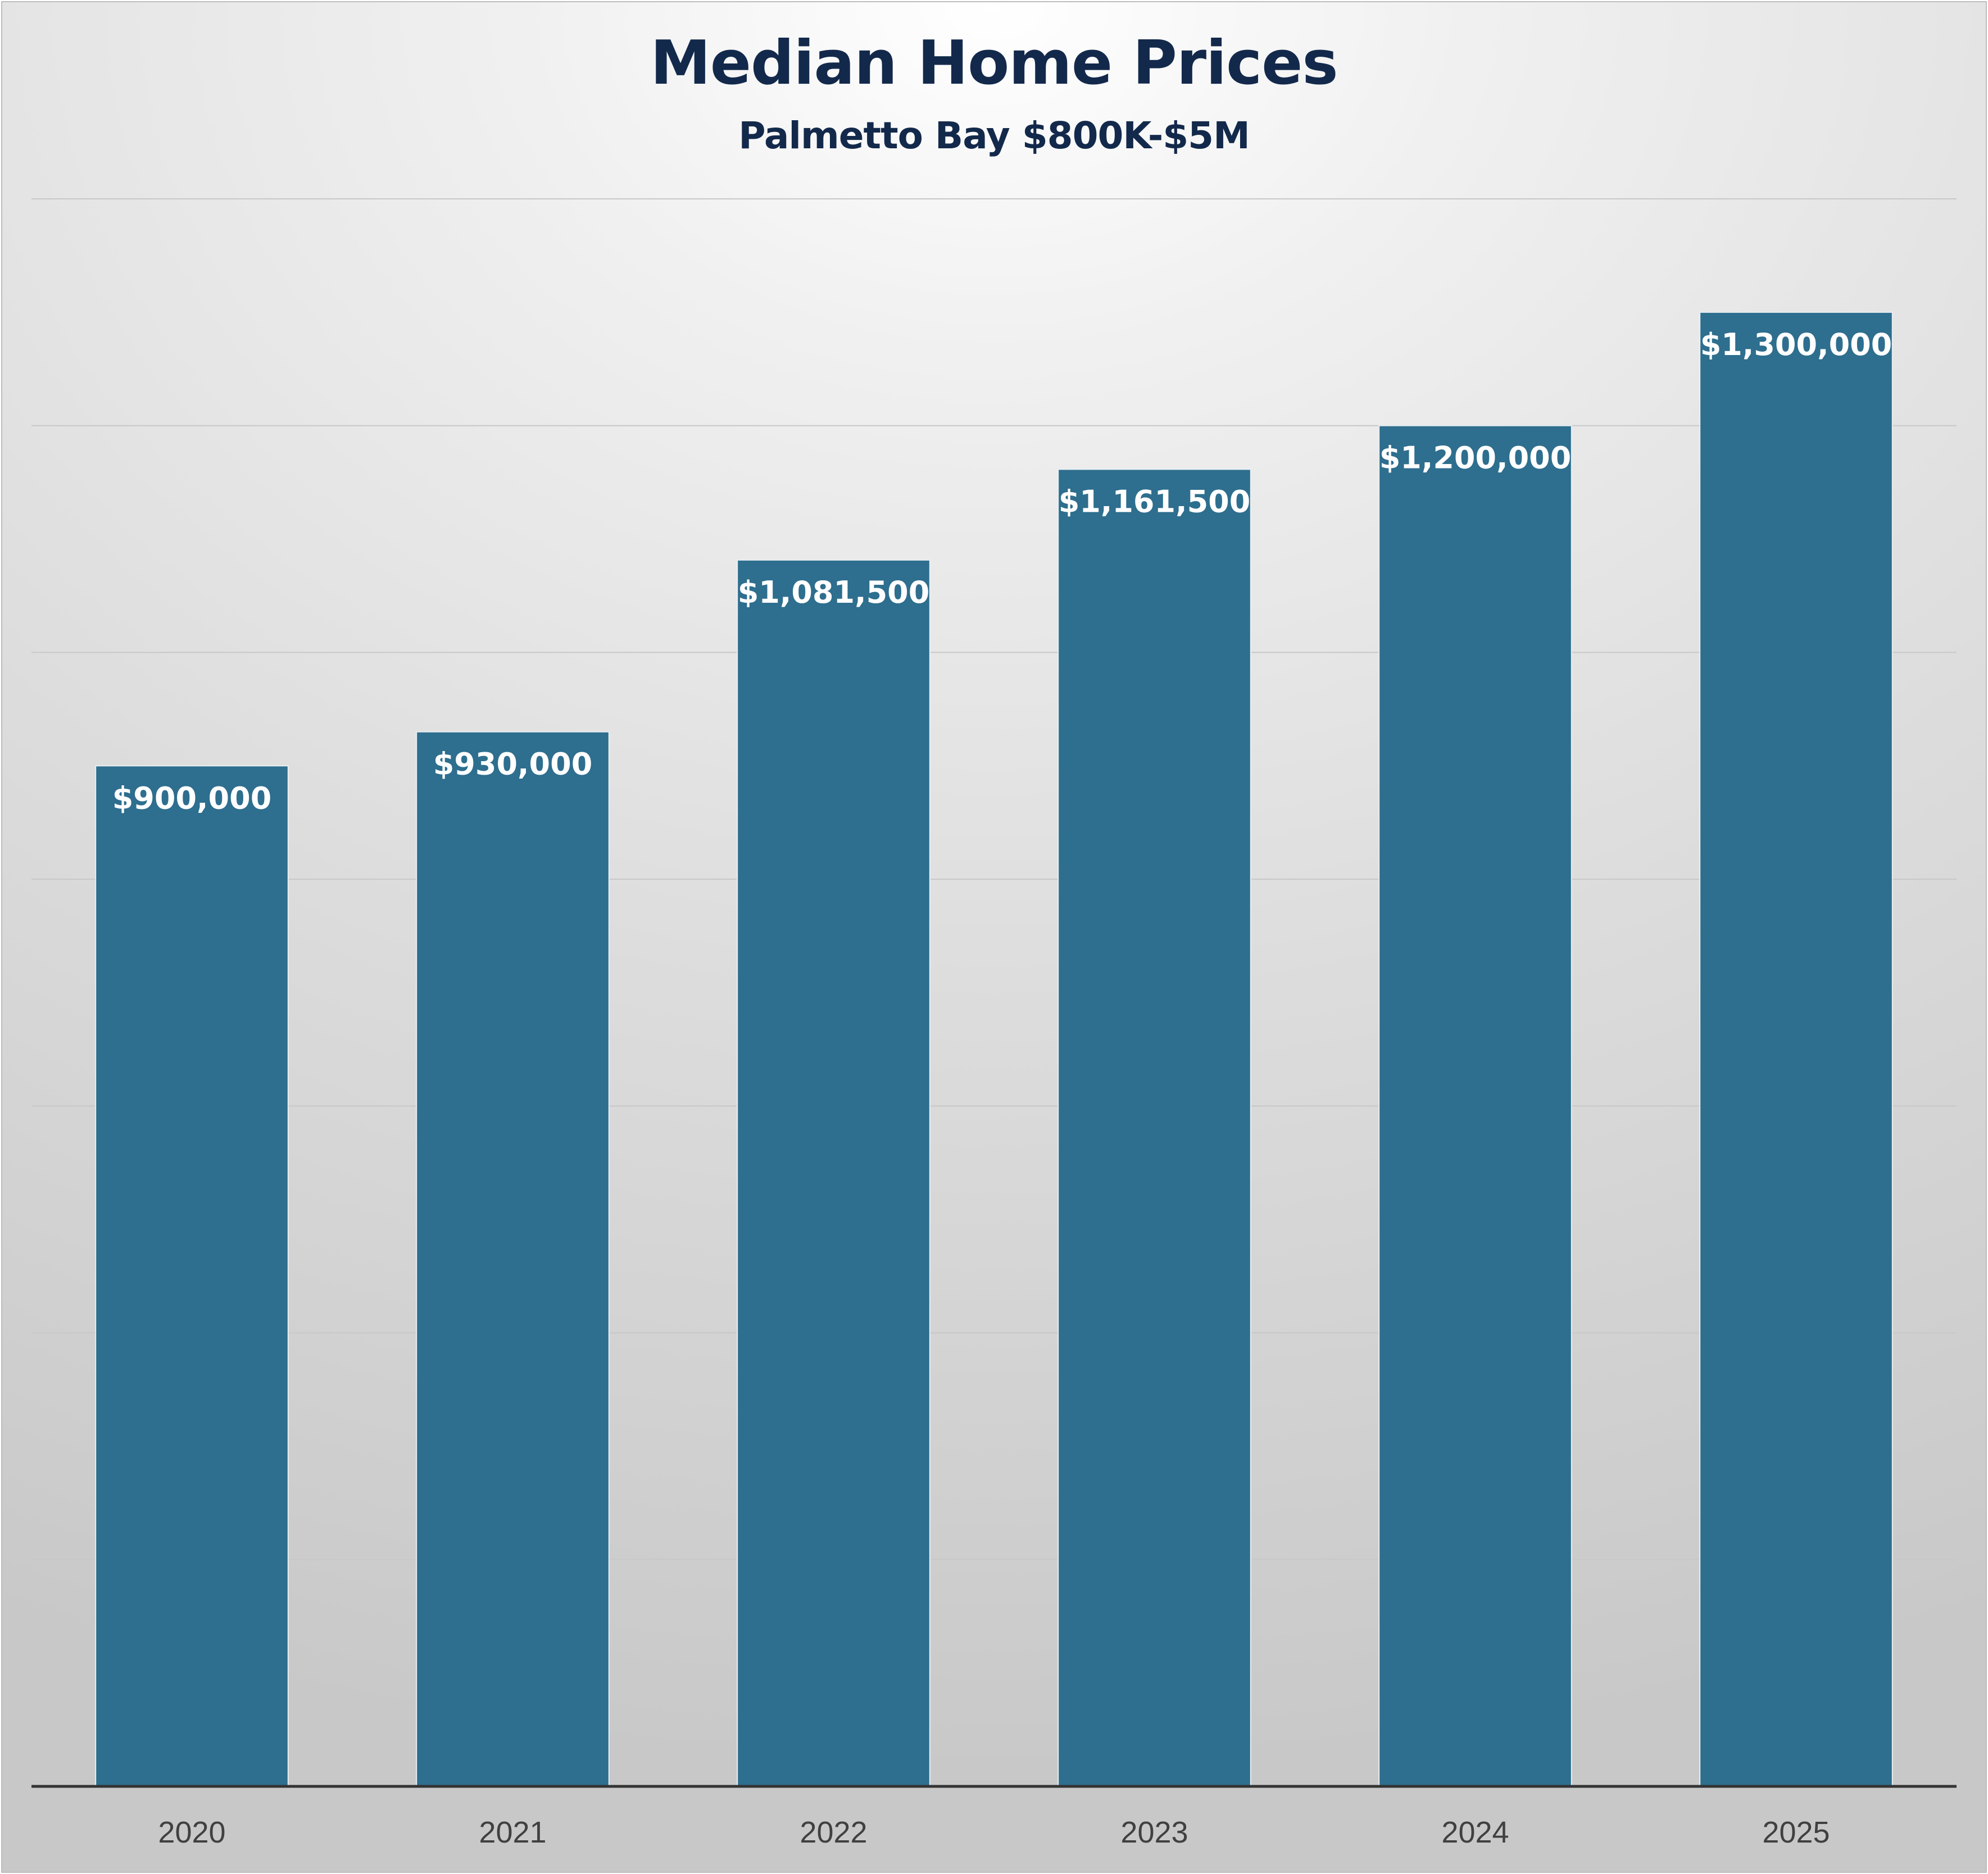  I want to click on bar-2024, so click(1475, 1106).